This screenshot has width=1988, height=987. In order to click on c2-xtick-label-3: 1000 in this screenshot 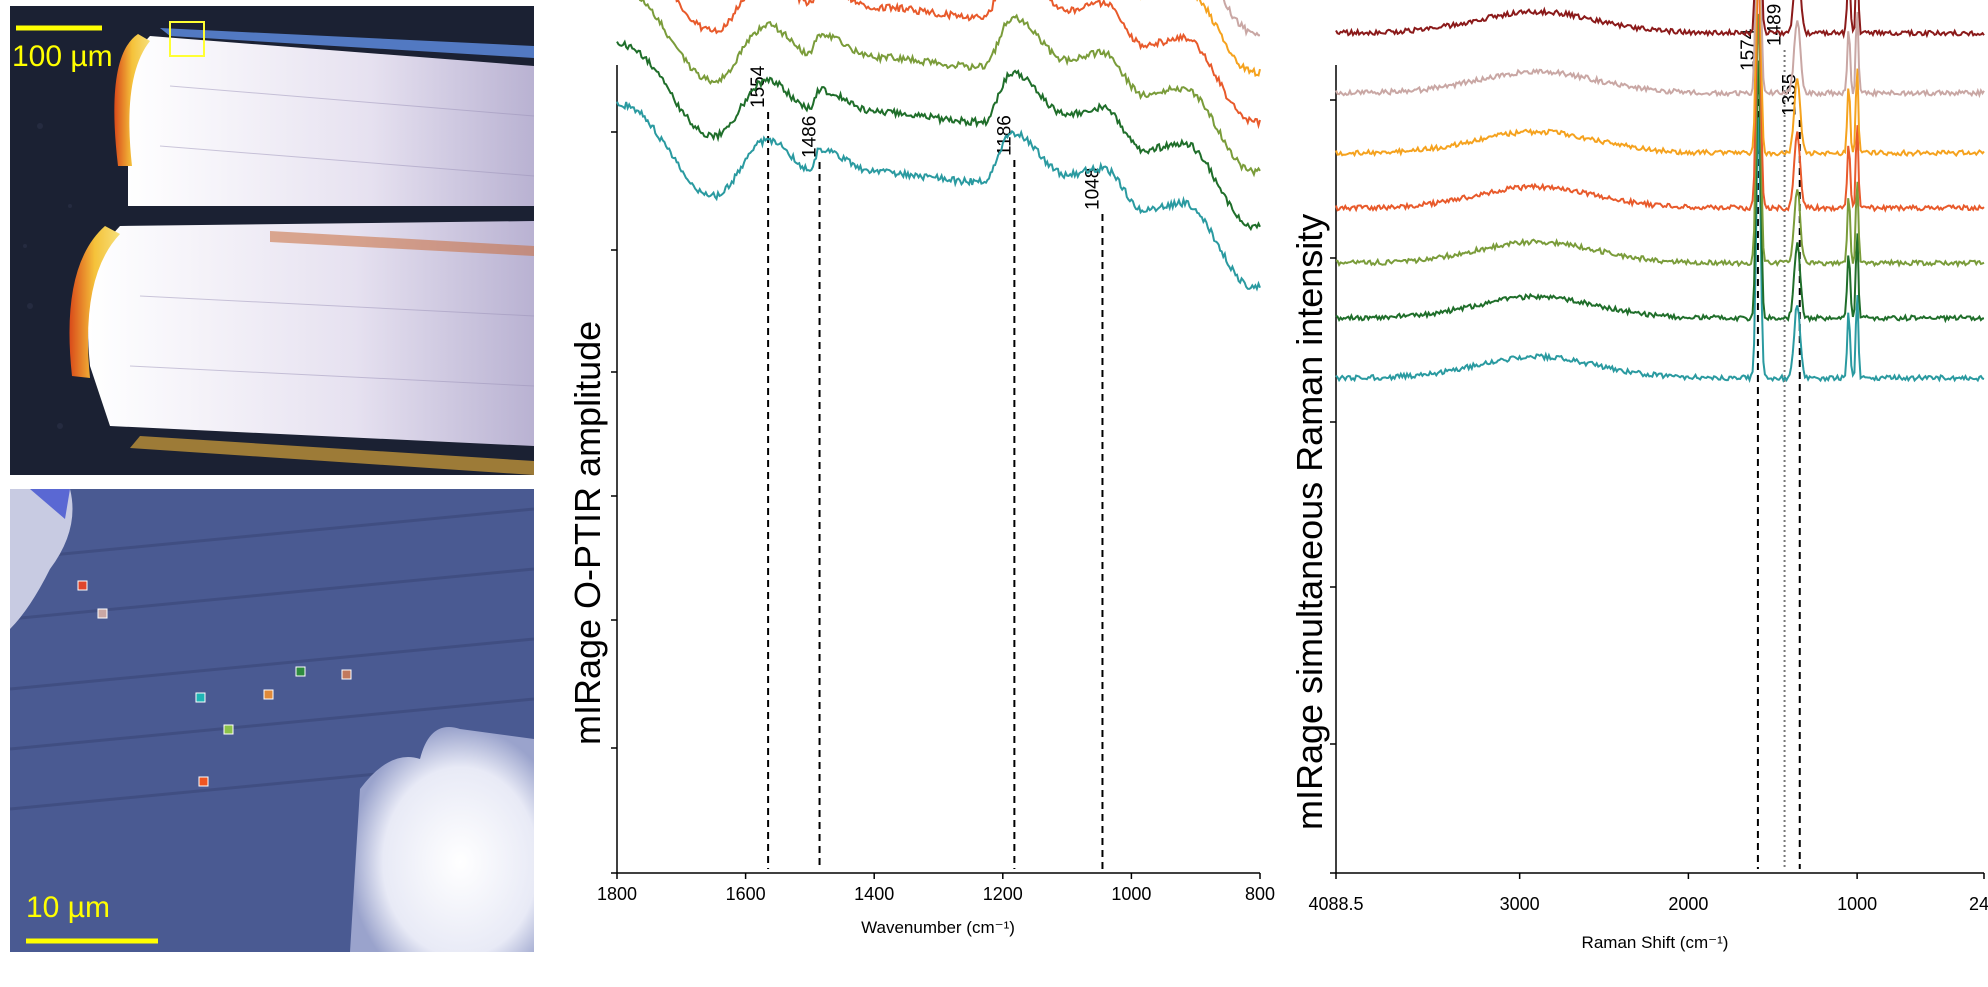, I will do `click(1857, 904)`.